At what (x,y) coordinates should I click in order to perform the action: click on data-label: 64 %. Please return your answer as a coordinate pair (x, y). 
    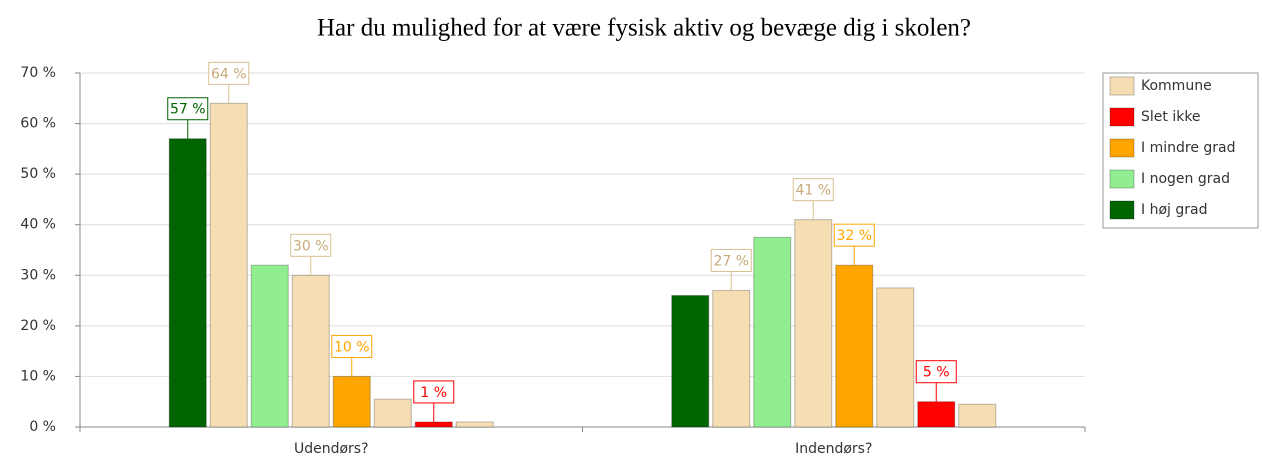
    Looking at the image, I should click on (229, 74).